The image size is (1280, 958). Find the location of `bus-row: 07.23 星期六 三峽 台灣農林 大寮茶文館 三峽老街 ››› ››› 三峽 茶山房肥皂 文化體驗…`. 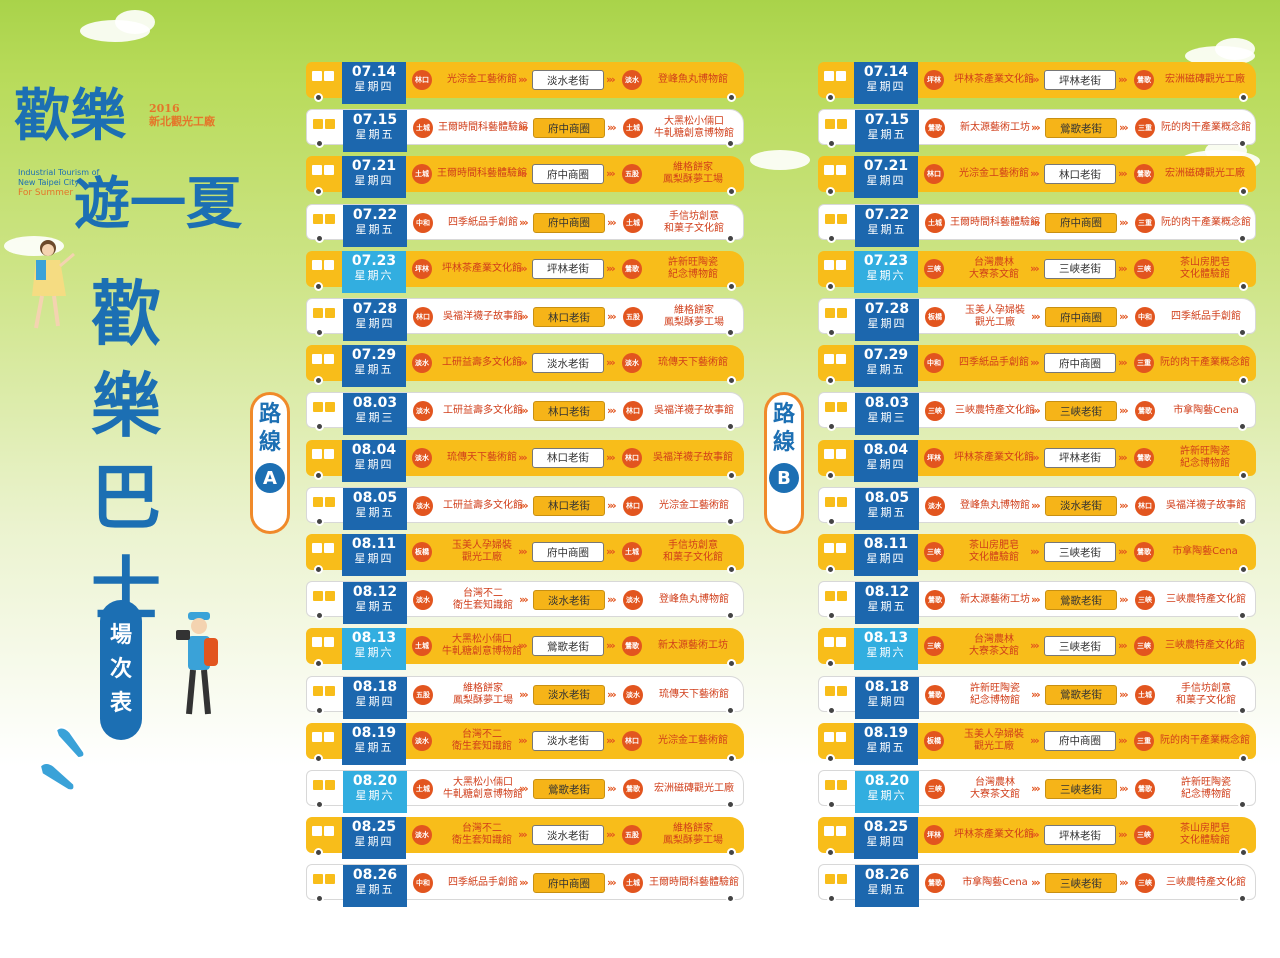

bus-row: 07.23 星期六 三峽 台灣農林 大寮茶文館 三峽老街 ››› ››› 三峽 茶山房肥皂 文化體驗… is located at coordinates (1037, 271).